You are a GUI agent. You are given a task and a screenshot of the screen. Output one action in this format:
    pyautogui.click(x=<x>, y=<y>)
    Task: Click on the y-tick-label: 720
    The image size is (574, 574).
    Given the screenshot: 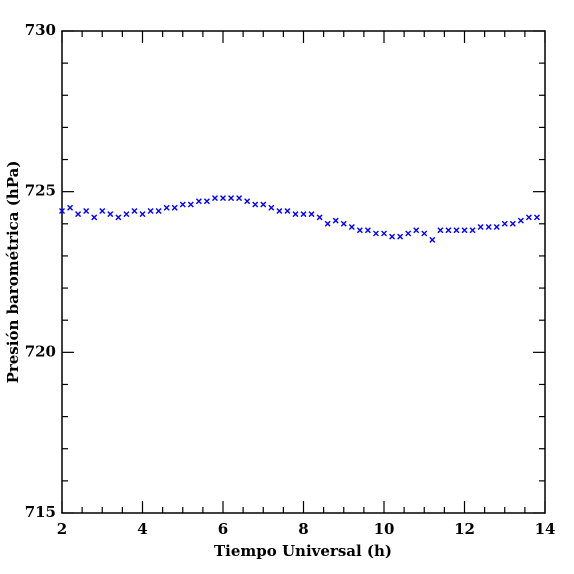 What is the action you would take?
    pyautogui.click(x=40, y=351)
    